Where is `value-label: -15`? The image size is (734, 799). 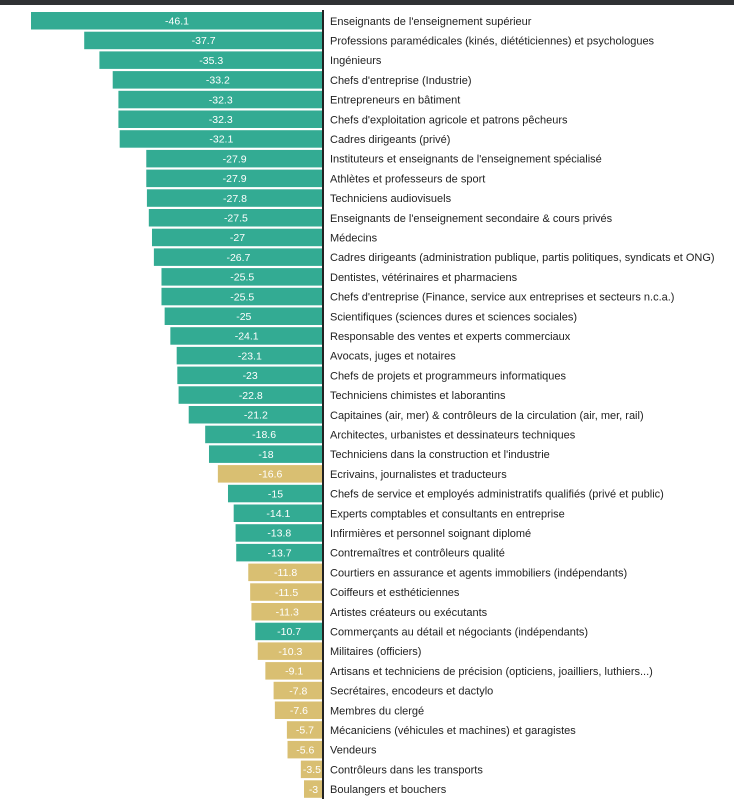 value-label: -15 is located at coordinates (275, 494).